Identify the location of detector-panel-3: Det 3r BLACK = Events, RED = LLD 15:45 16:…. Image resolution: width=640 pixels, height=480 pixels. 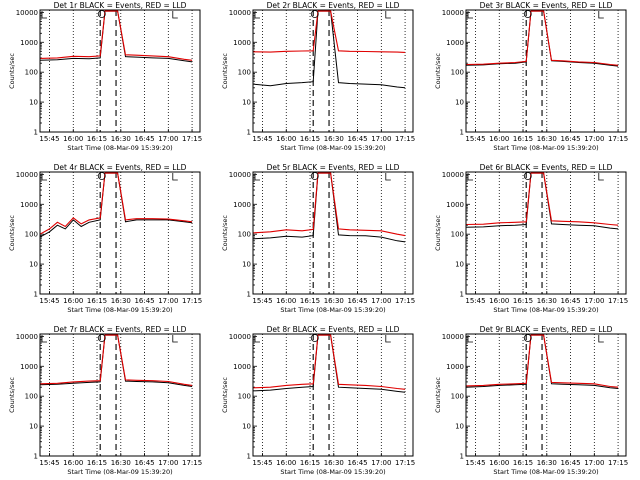
(531, 76).